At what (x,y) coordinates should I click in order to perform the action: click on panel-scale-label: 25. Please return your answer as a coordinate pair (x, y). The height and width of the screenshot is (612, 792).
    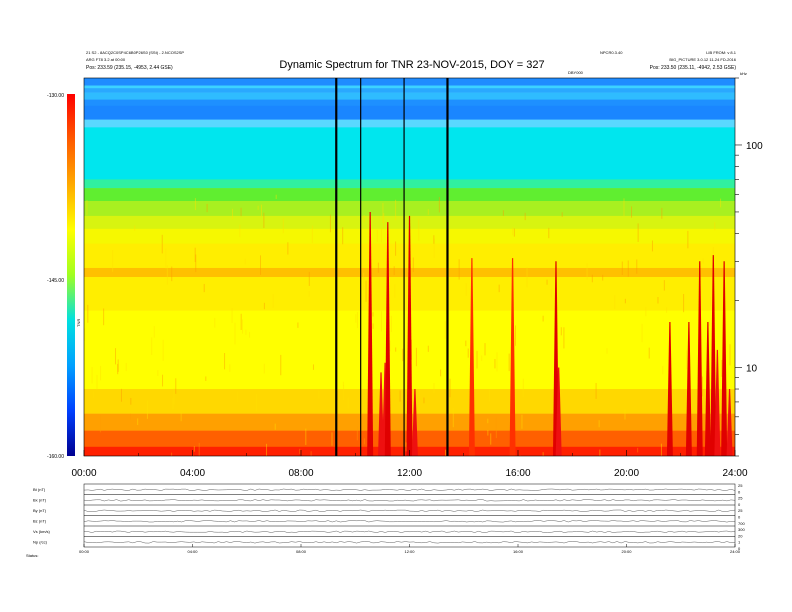
    Looking at the image, I should click on (740, 510).